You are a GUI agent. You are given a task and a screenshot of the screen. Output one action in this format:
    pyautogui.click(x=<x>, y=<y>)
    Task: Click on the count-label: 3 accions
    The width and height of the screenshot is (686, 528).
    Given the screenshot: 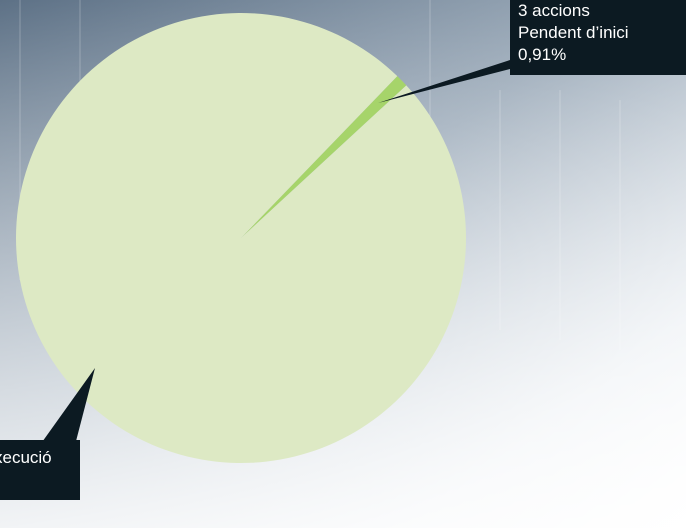 What is the action you would take?
    pyautogui.click(x=554, y=10)
    